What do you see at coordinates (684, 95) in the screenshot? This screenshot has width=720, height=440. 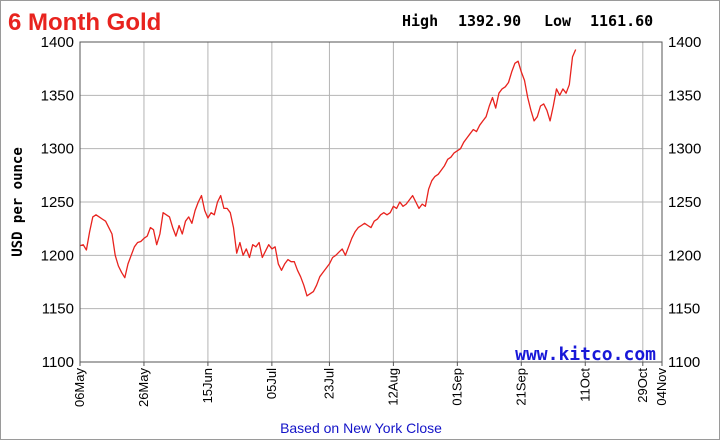 I see `y-tick-label-right: 1350` at bounding box center [684, 95].